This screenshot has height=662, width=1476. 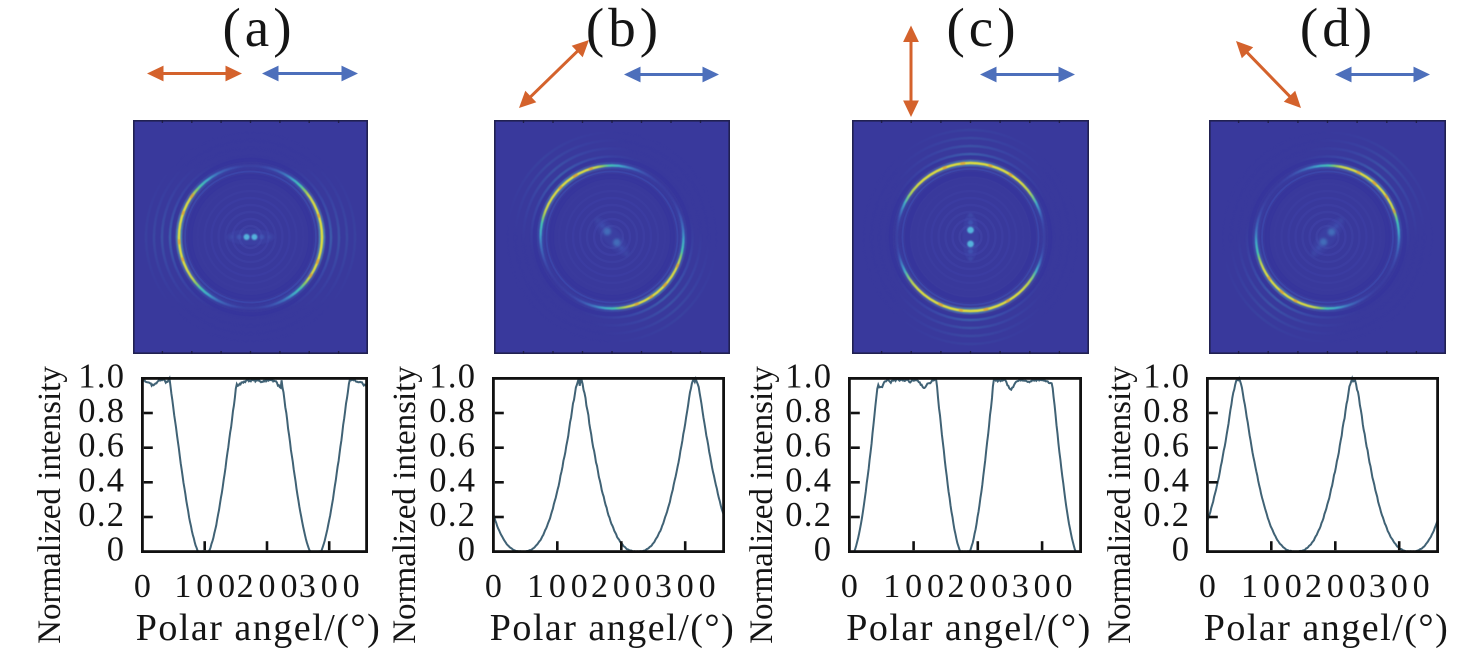 I want to click on svg-text: (a), so click(x=258, y=29).